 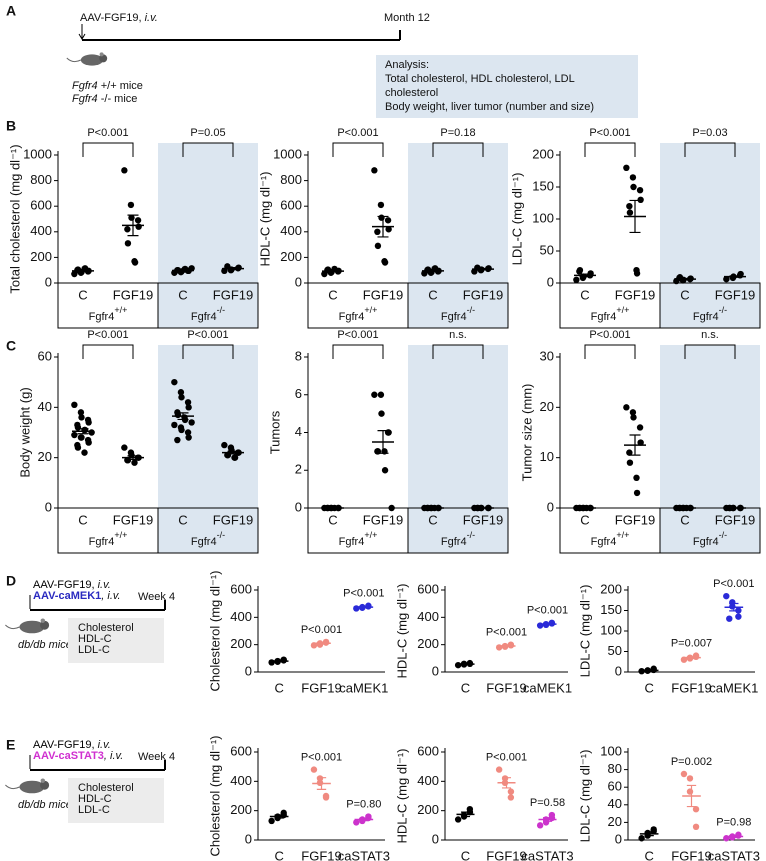 I want to click on shade, so click(x=710, y=449).